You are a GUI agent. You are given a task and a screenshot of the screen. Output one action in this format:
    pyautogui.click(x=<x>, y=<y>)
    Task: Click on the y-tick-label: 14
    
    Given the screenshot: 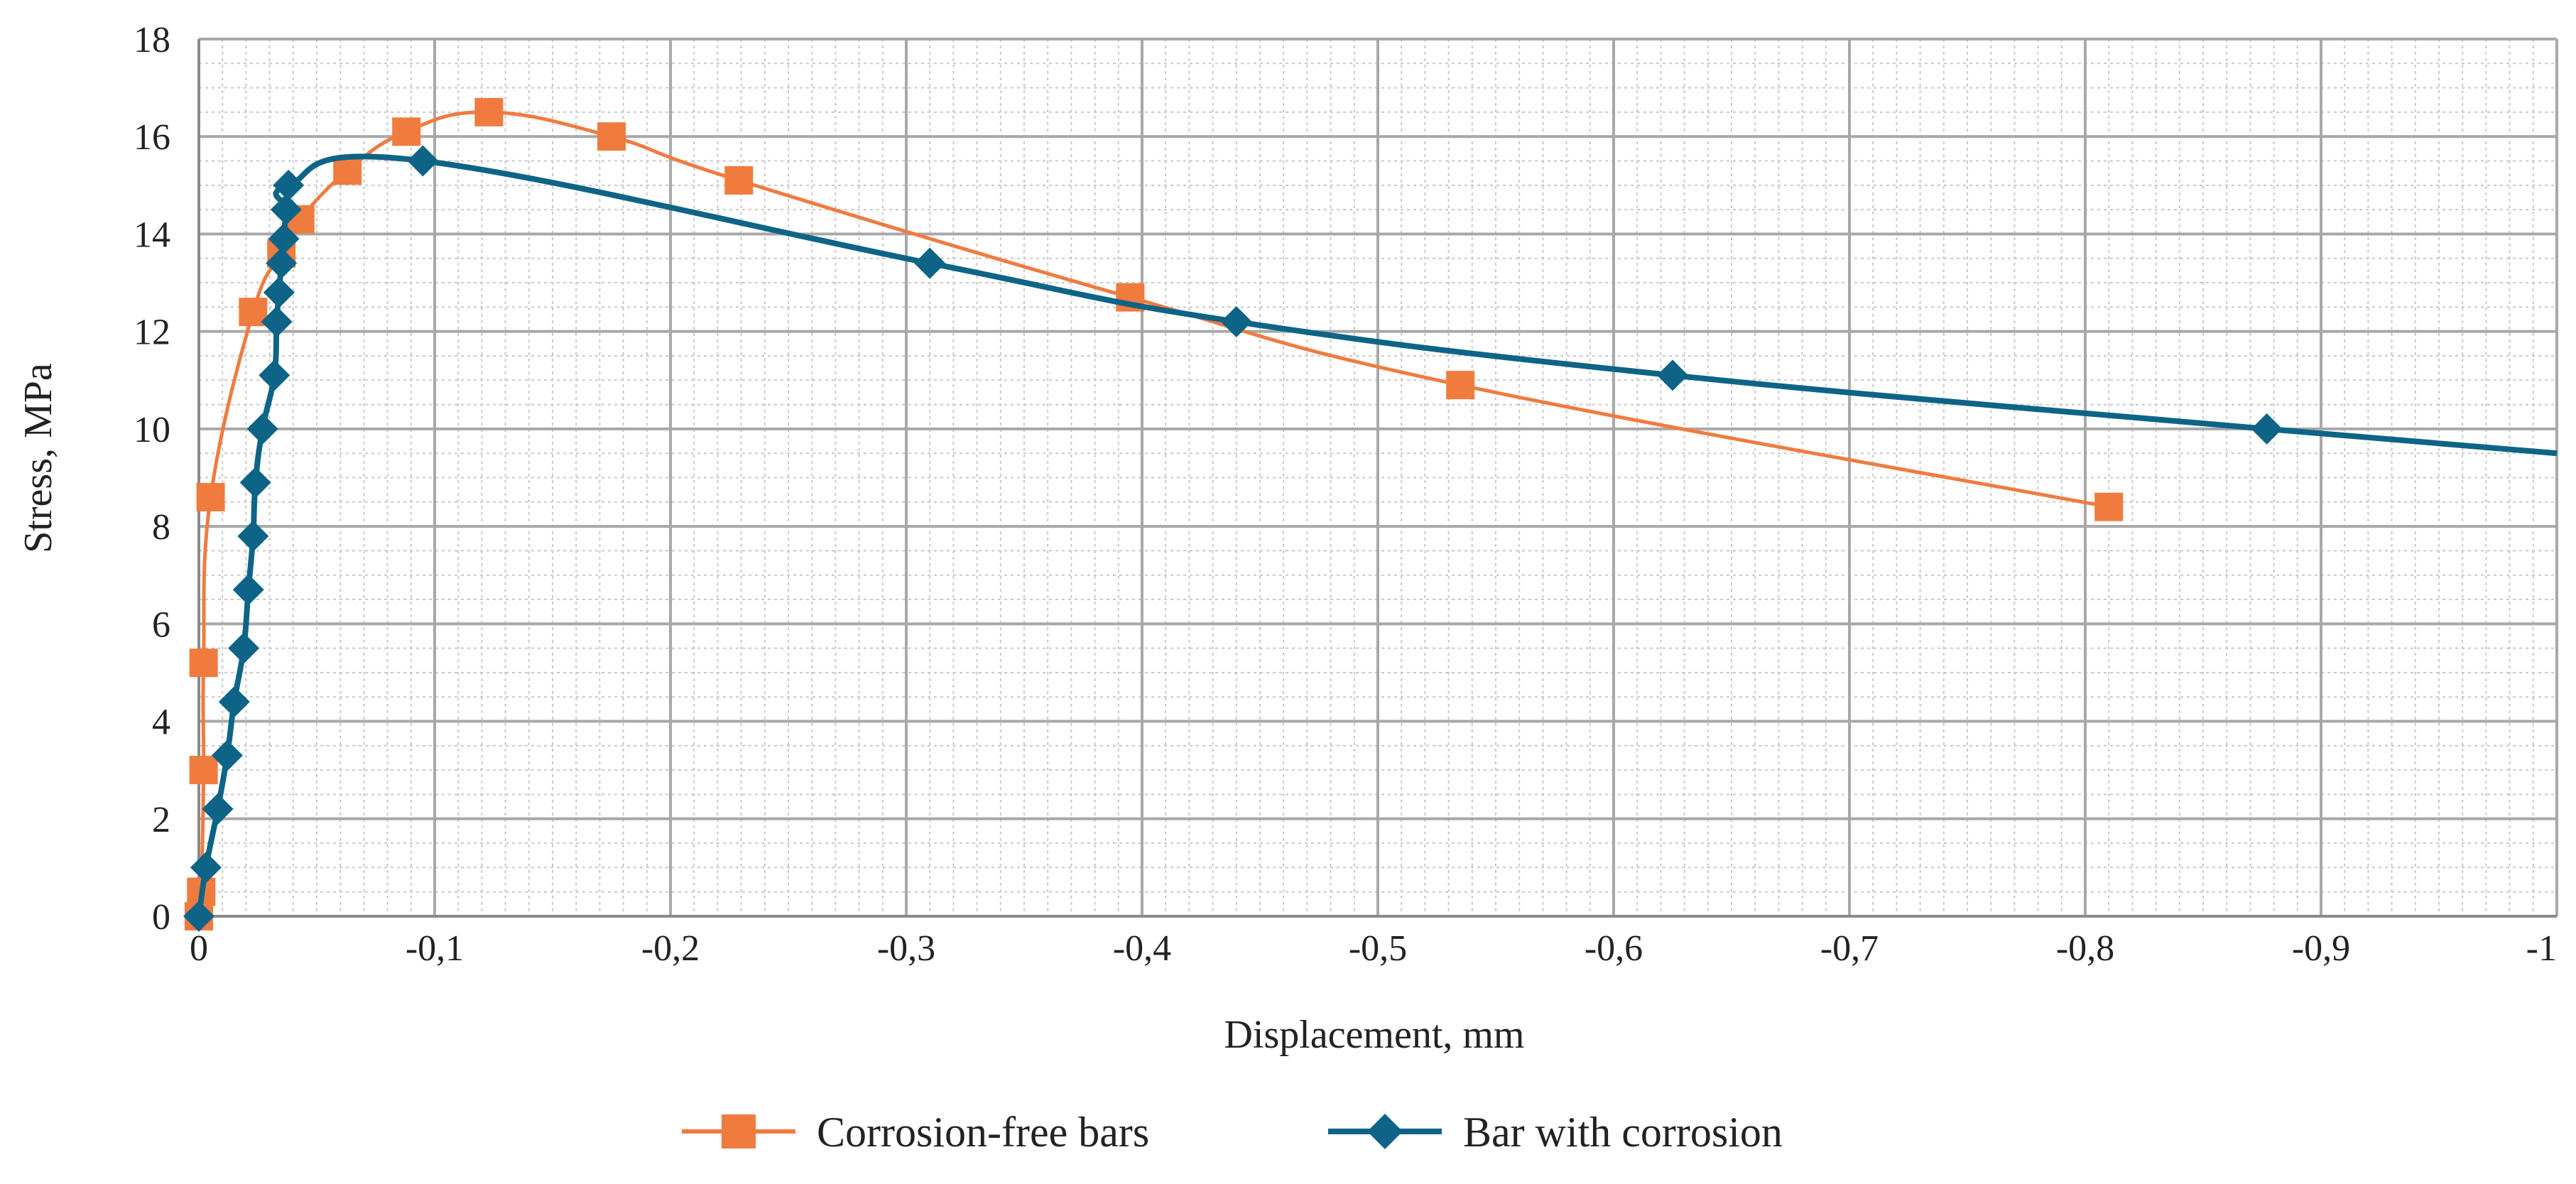 What is the action you would take?
    pyautogui.click(x=152, y=235)
    